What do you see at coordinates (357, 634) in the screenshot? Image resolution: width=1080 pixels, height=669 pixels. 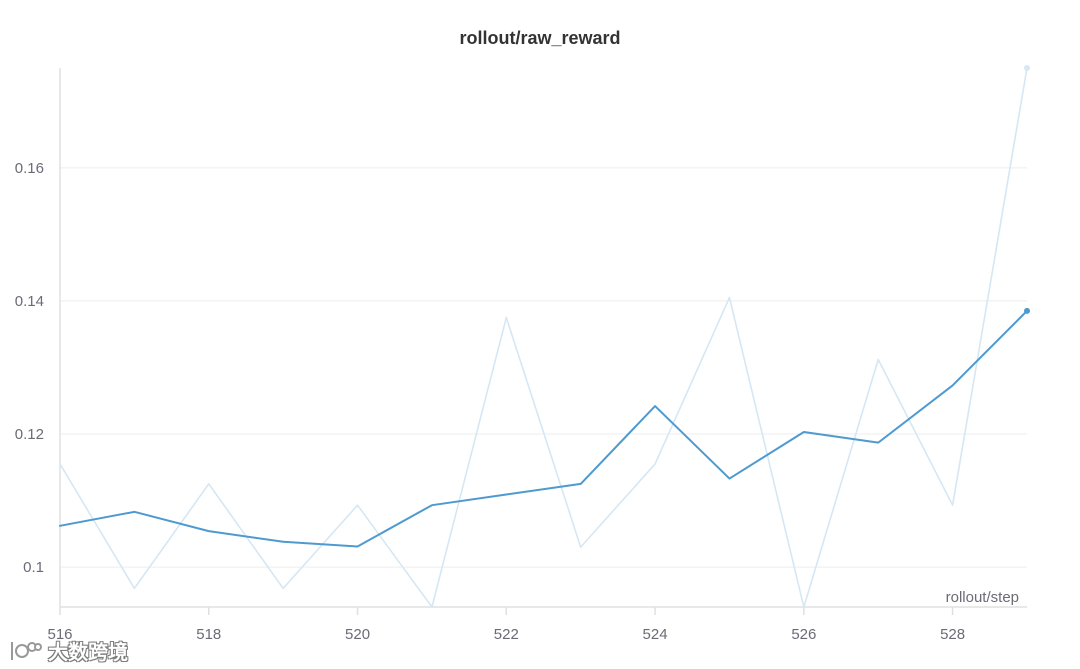 I see `x-tick-label: 520` at bounding box center [357, 634].